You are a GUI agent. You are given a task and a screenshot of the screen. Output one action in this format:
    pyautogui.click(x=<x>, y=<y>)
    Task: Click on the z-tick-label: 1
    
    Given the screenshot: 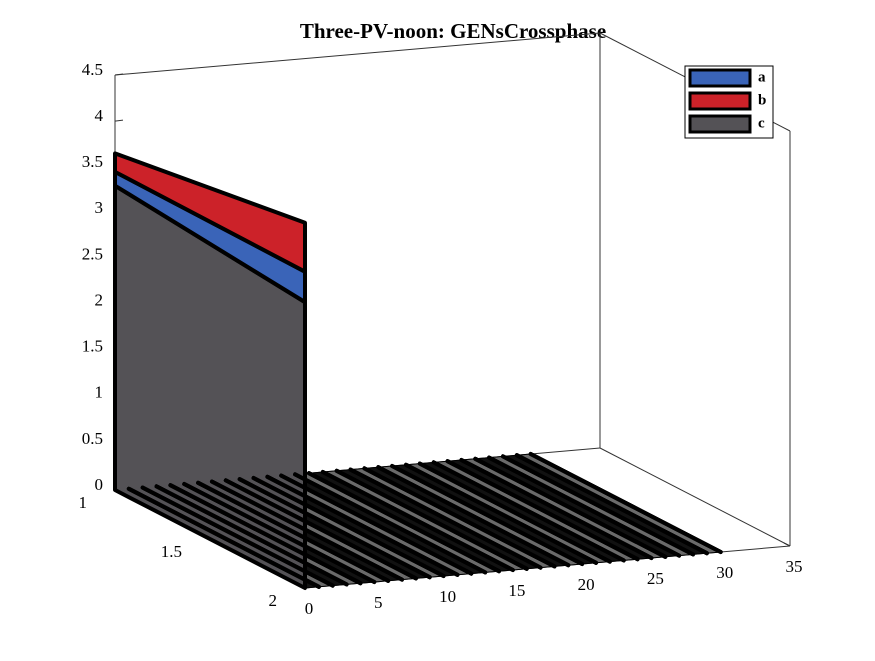 What is the action you would take?
    pyautogui.click(x=99, y=392)
    